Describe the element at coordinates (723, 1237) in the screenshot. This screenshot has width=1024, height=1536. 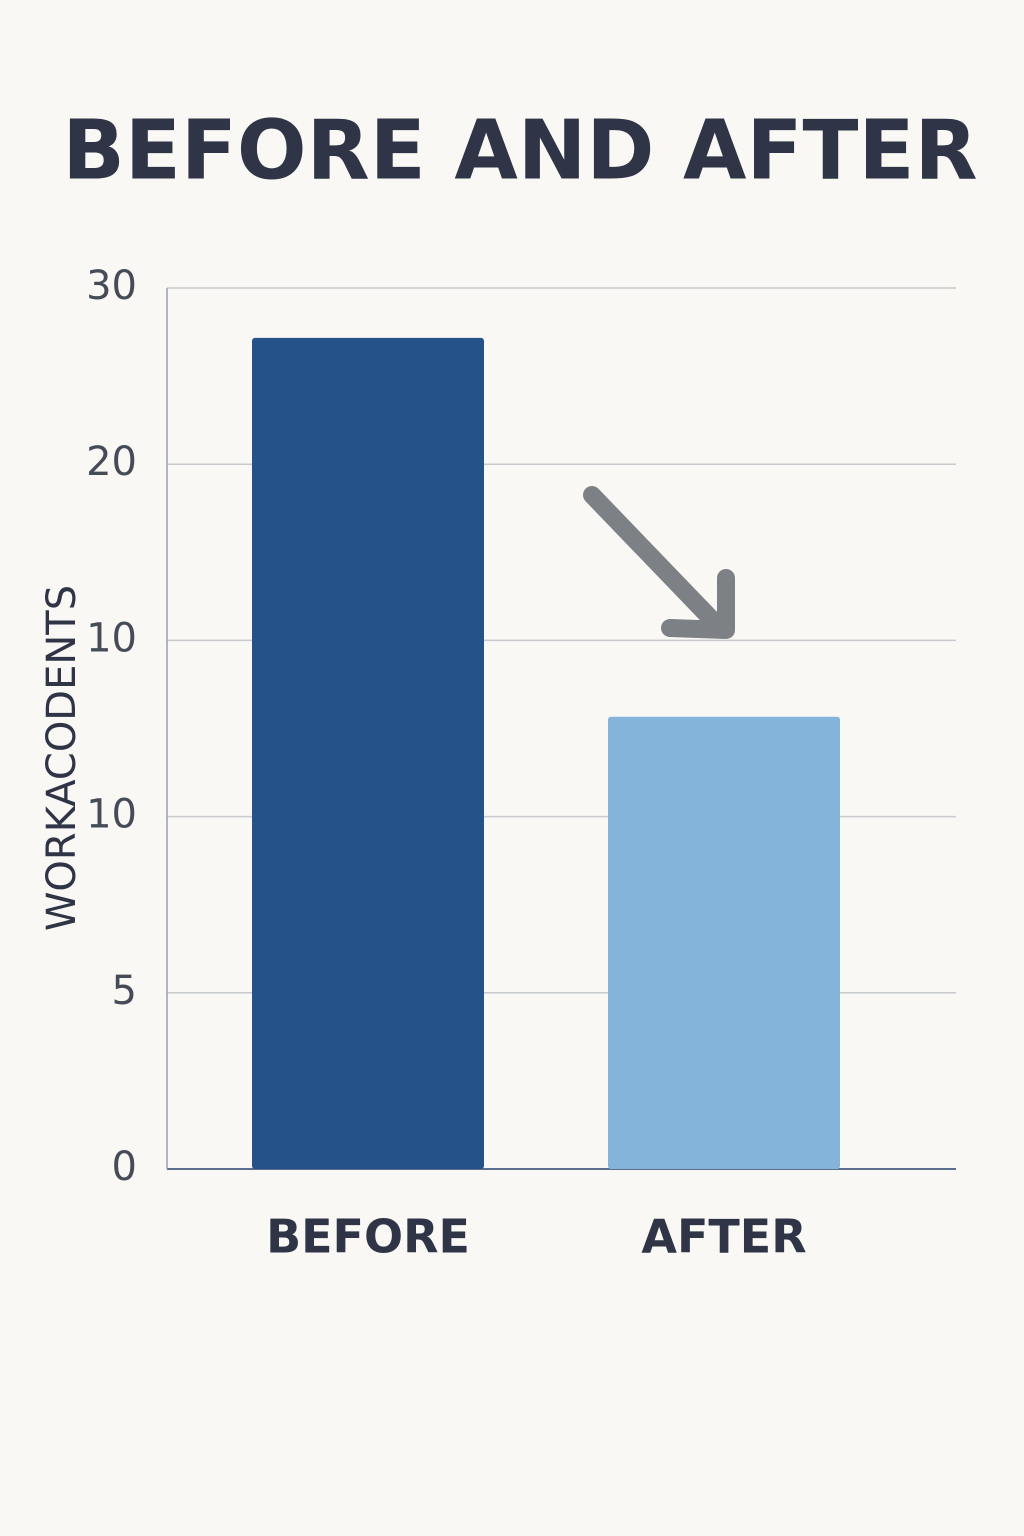
I see `x-tick-label: AFTER` at that location.